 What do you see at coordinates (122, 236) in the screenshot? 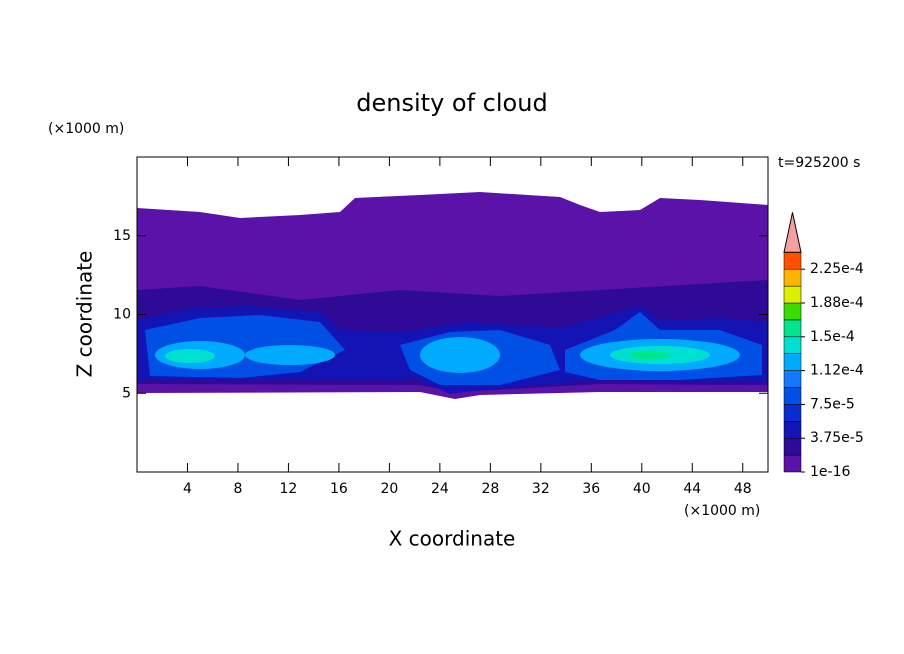
I see `y-tick-label: 15` at bounding box center [122, 236].